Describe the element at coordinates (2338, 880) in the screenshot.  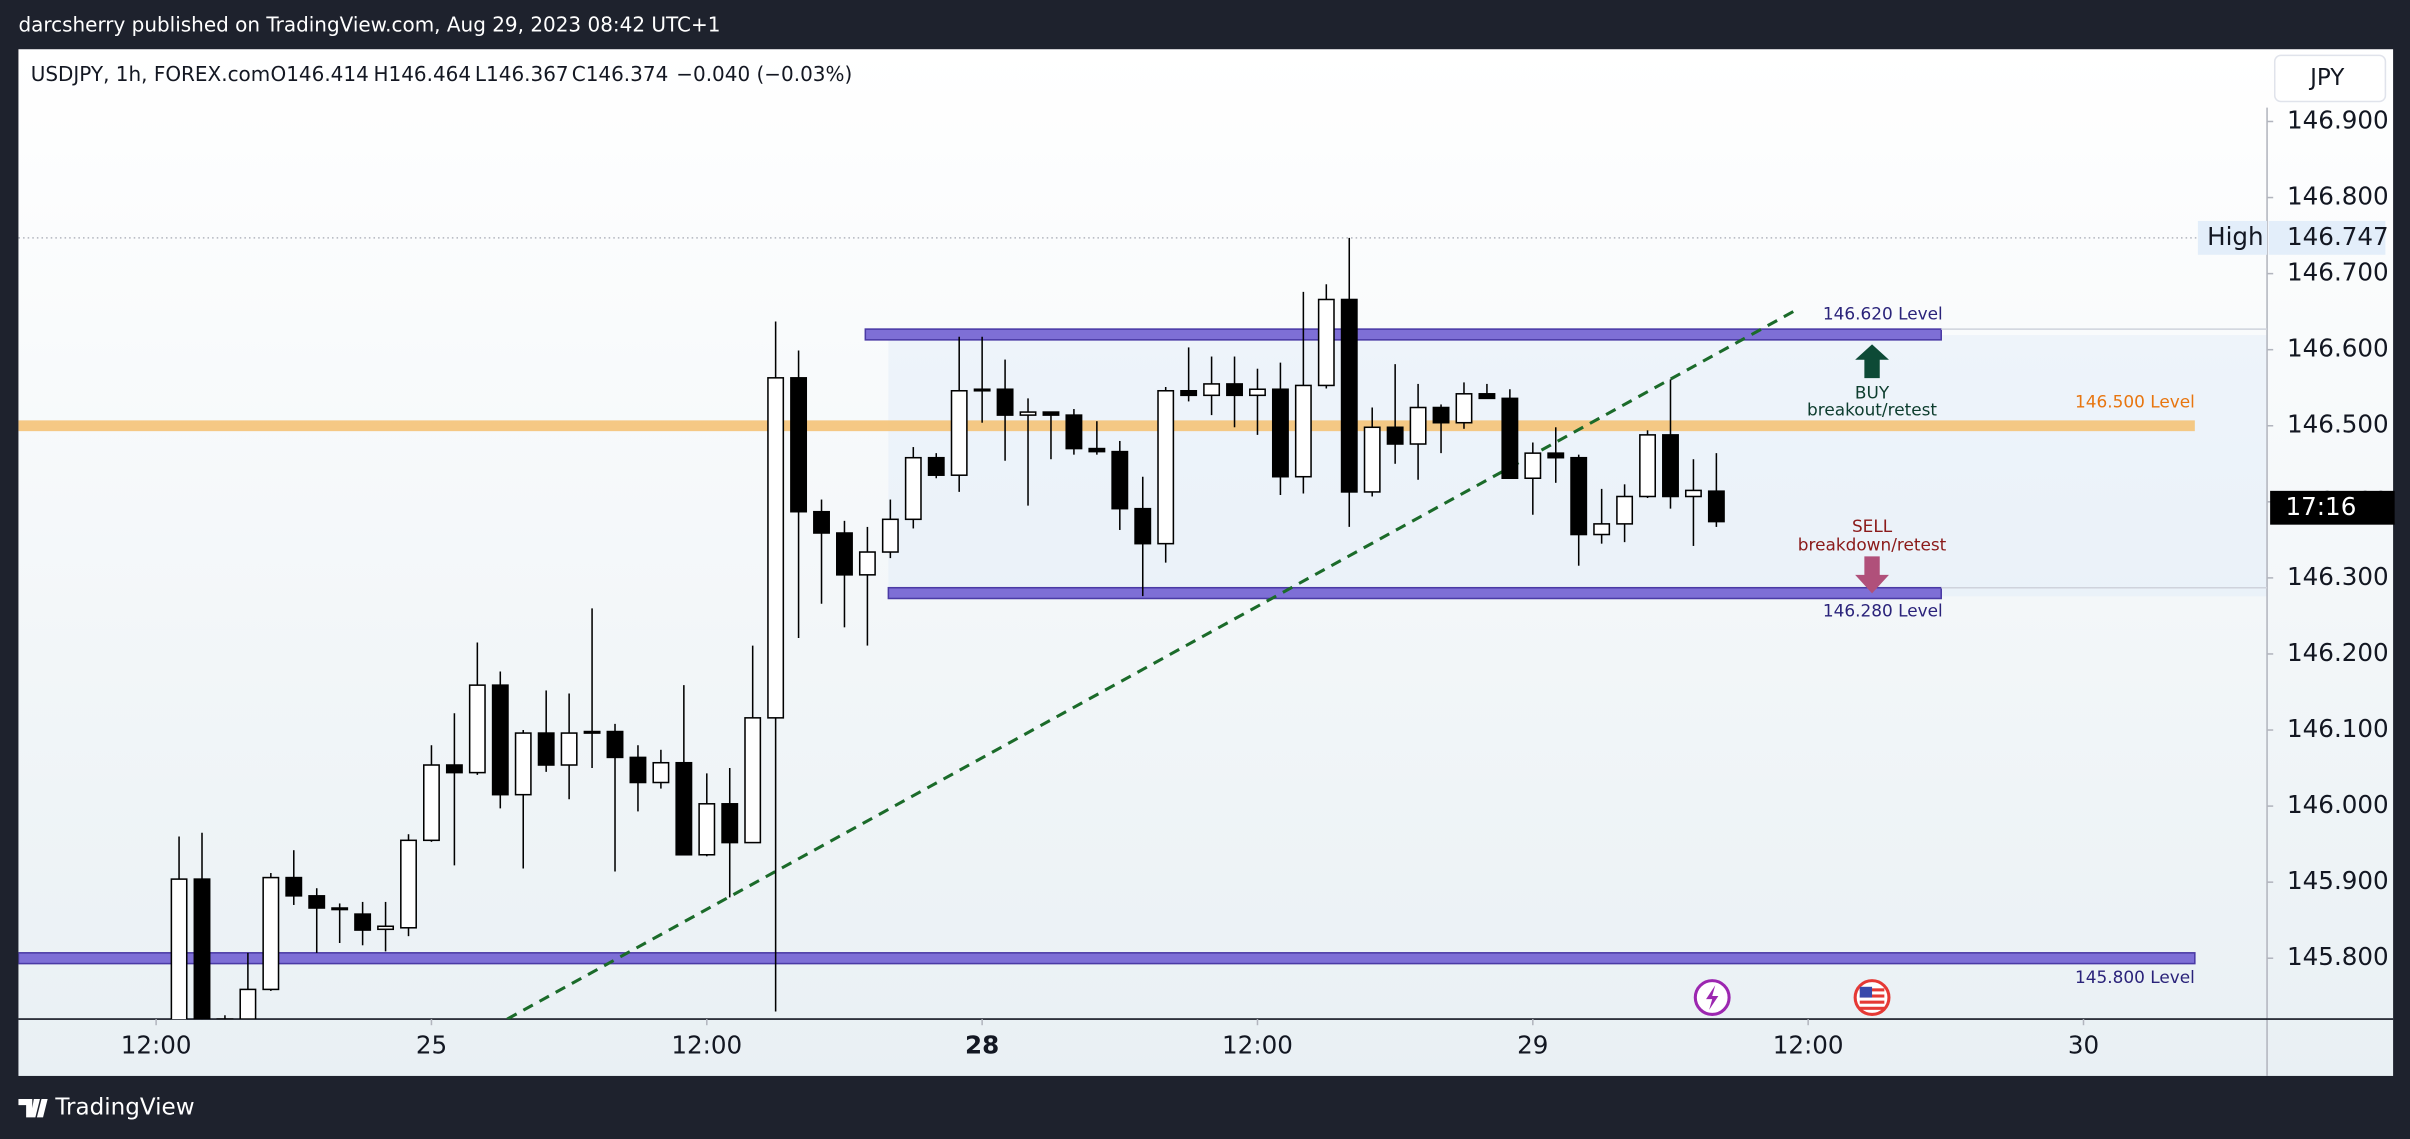
I see `y-tick-label: 145.900` at that location.